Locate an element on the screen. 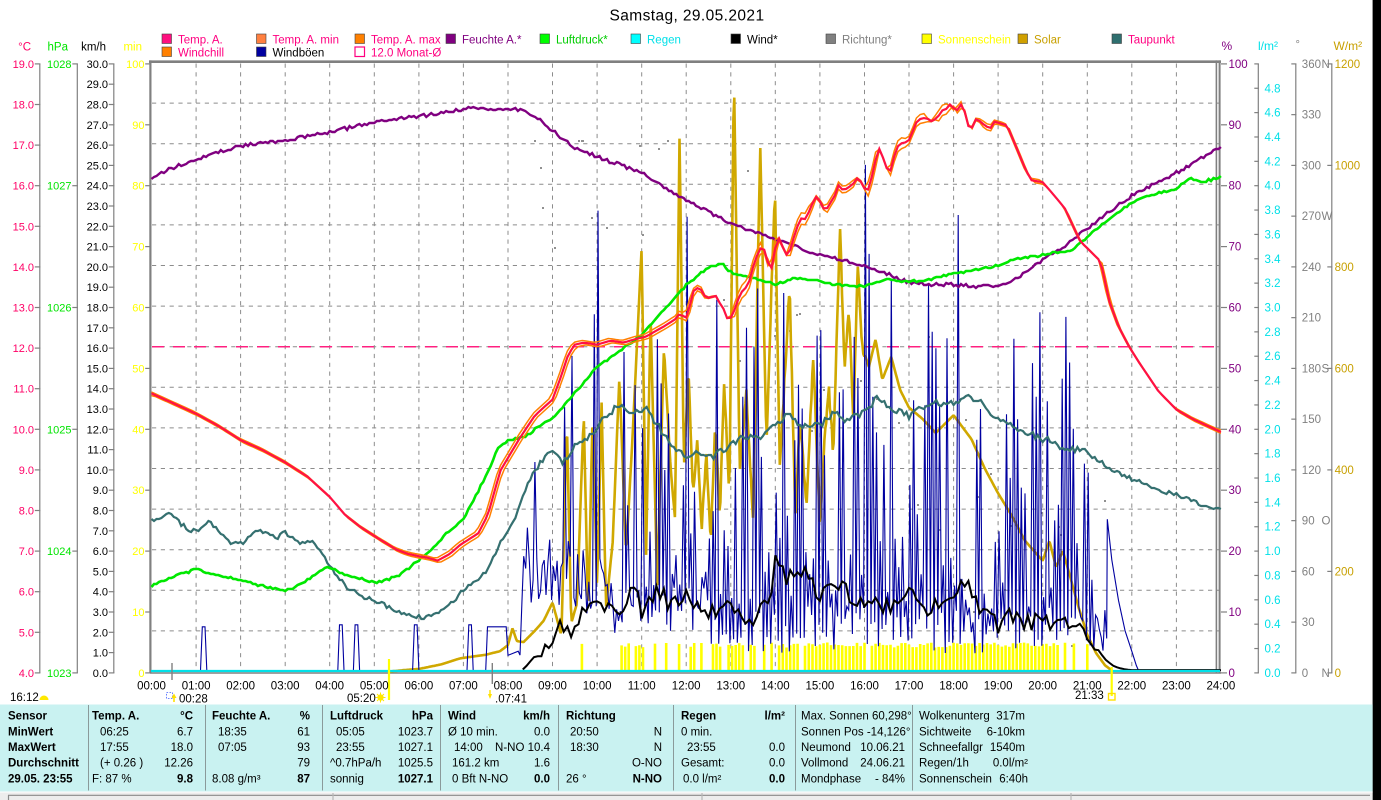 The width and height of the screenshot is (1381, 800). svg-text: 20:50 is located at coordinates (584, 733).